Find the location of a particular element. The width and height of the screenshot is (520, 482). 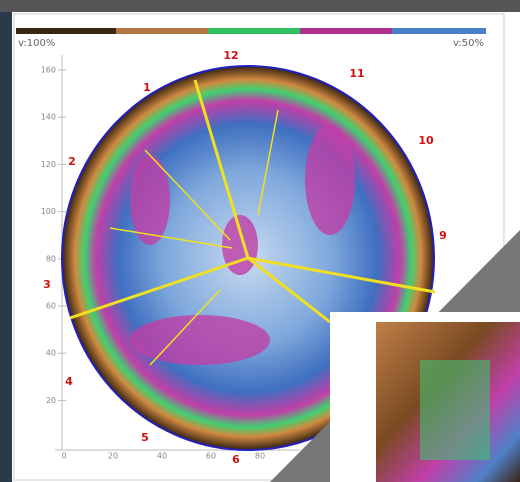

sector-label: 6 is located at coordinates (236, 459).